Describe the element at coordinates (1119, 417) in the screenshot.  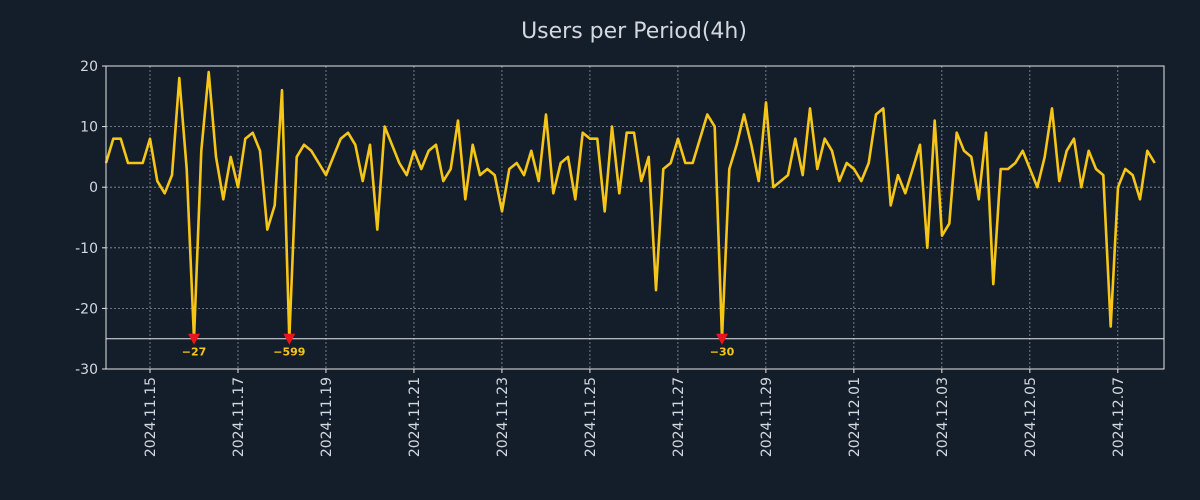
I see `x-tick-label: 2024.12.07` at that location.